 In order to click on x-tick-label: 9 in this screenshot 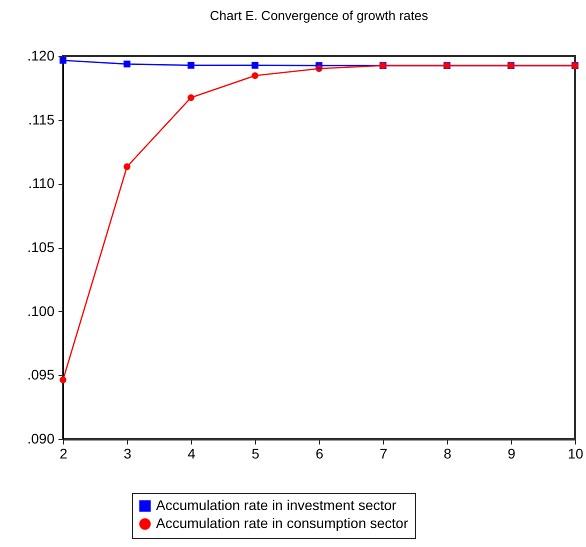, I will do `click(512, 454)`.